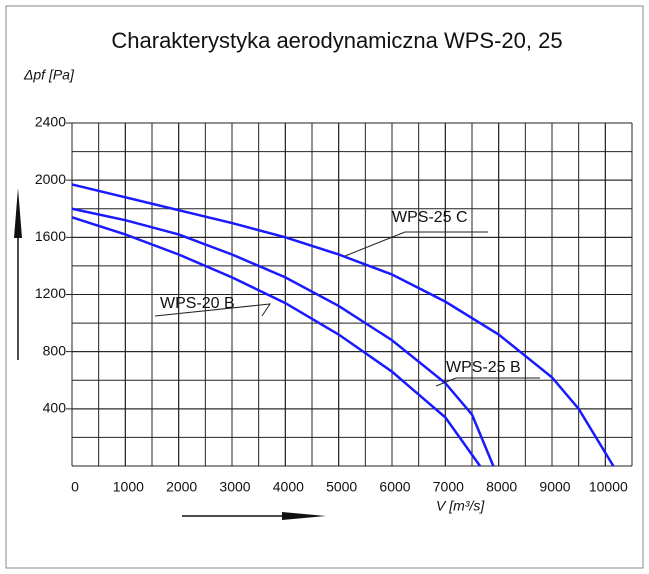 The height and width of the screenshot is (574, 649). I want to click on x-tick-label: 7000, so click(448, 487).